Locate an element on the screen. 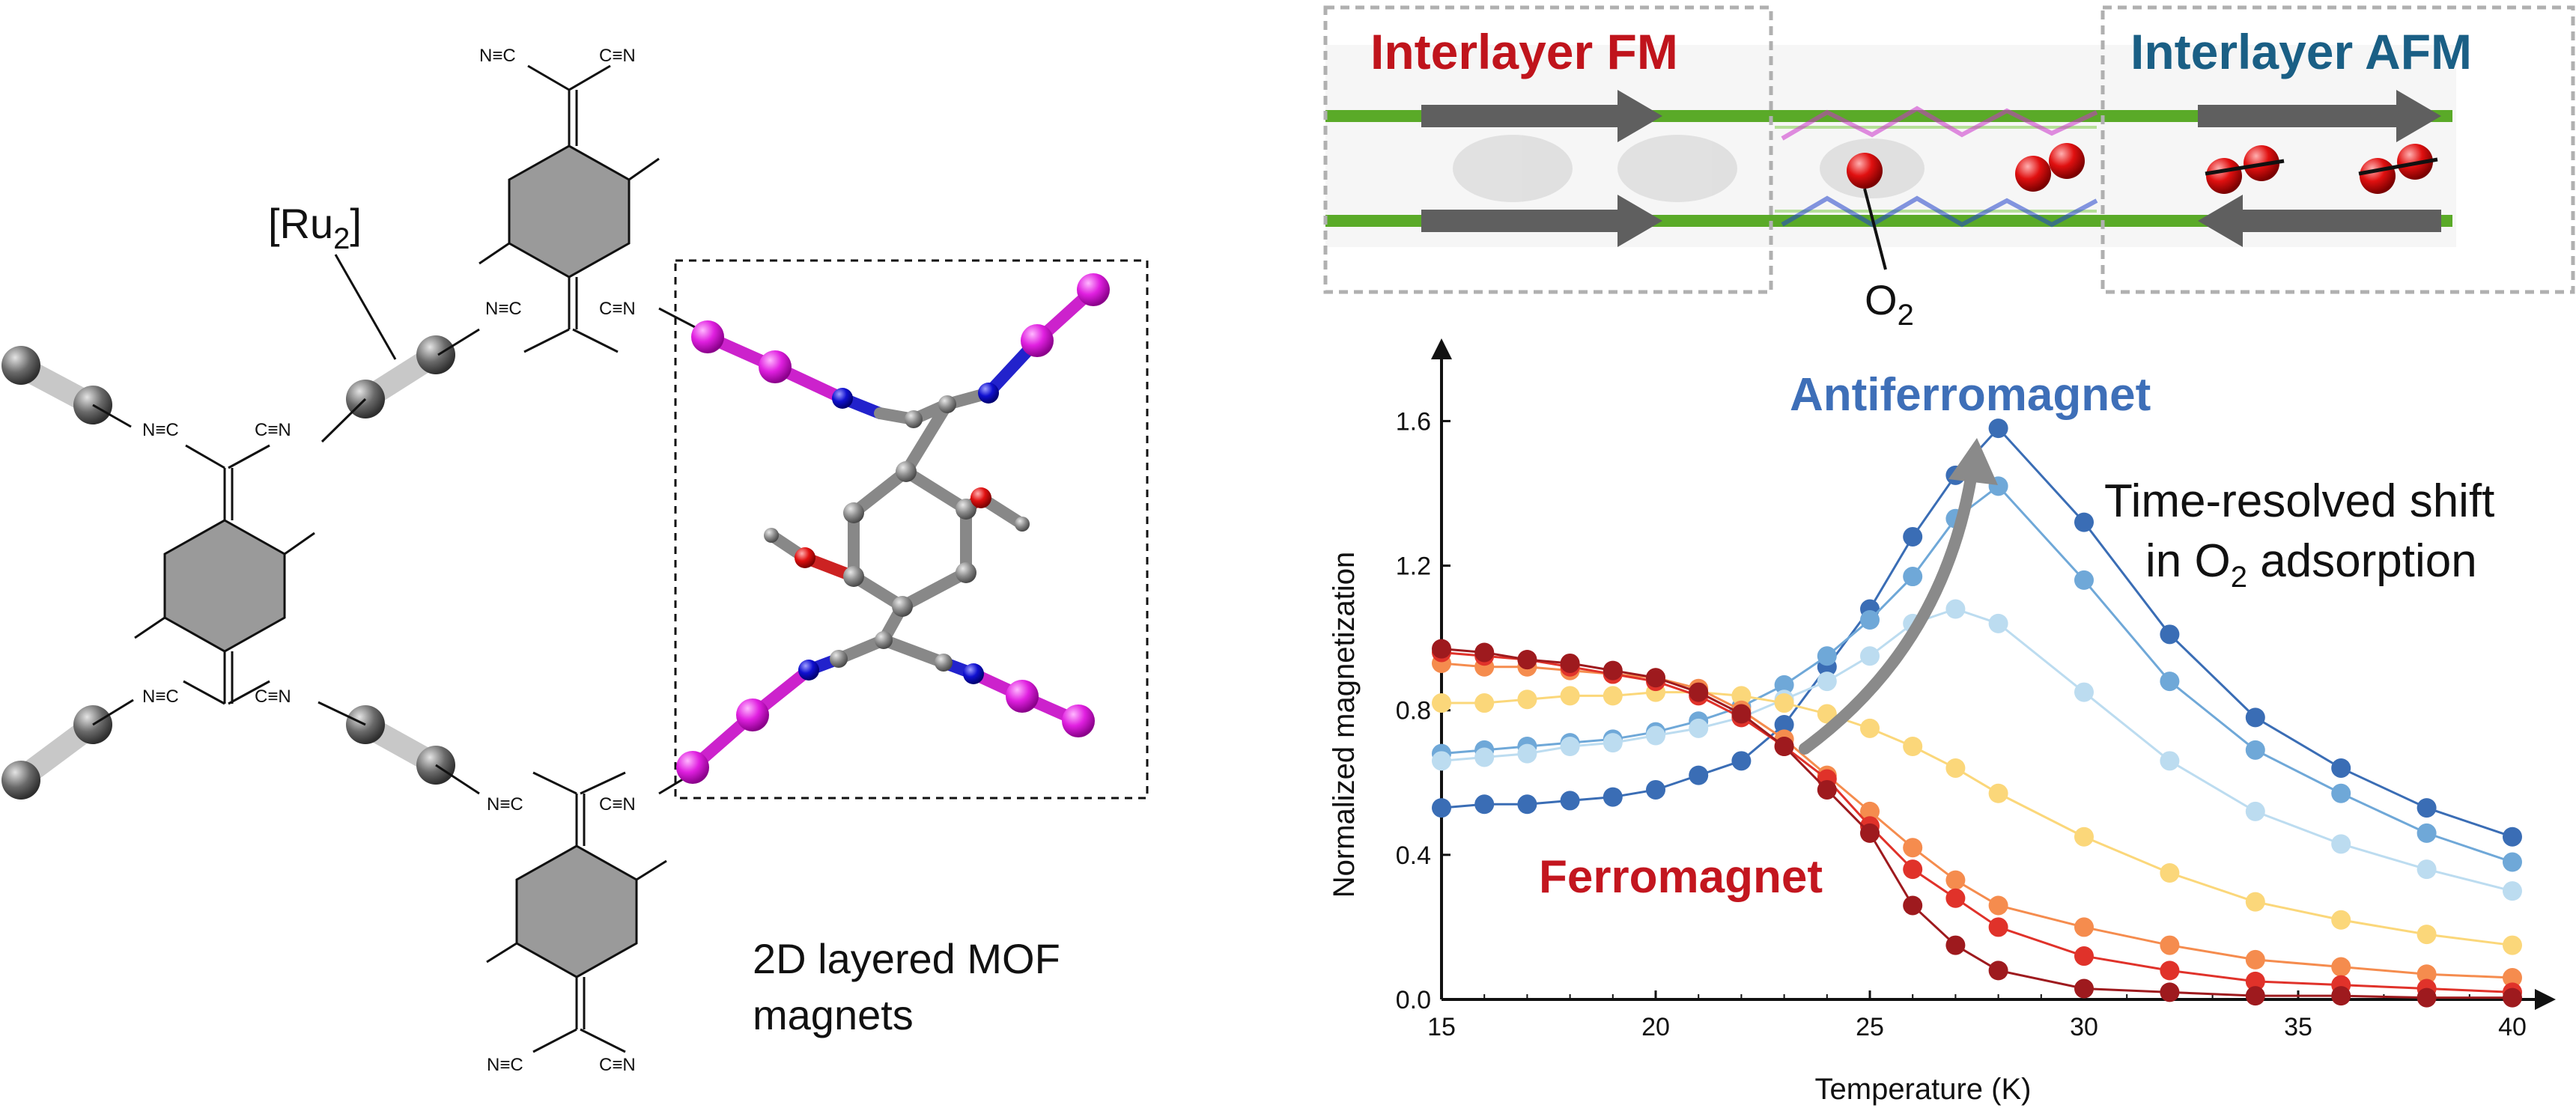 Image resolution: width=2576 pixels, height=1108 pixels. y-tick-label: 1.2 is located at coordinates (1413, 567).